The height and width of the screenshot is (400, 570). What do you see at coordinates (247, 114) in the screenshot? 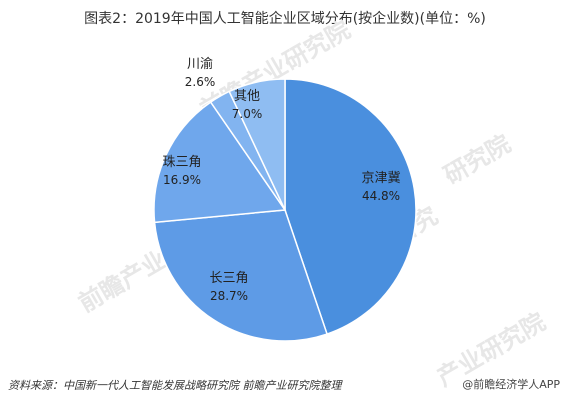
I see `slice-value-label: 7.0%` at bounding box center [247, 114].